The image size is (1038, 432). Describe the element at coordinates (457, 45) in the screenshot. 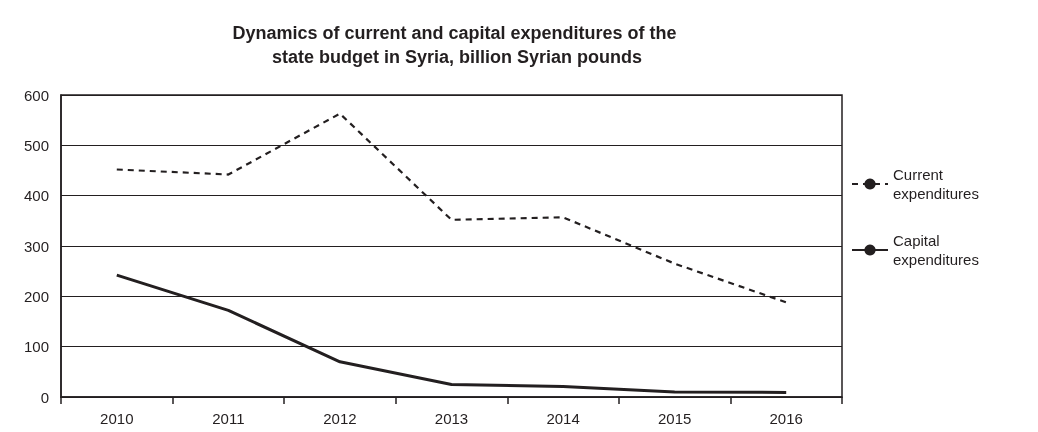

I see `chart-title: Dynamics of current and capital expenditures of the state budget in Syria, billion Syrian pounds` at that location.